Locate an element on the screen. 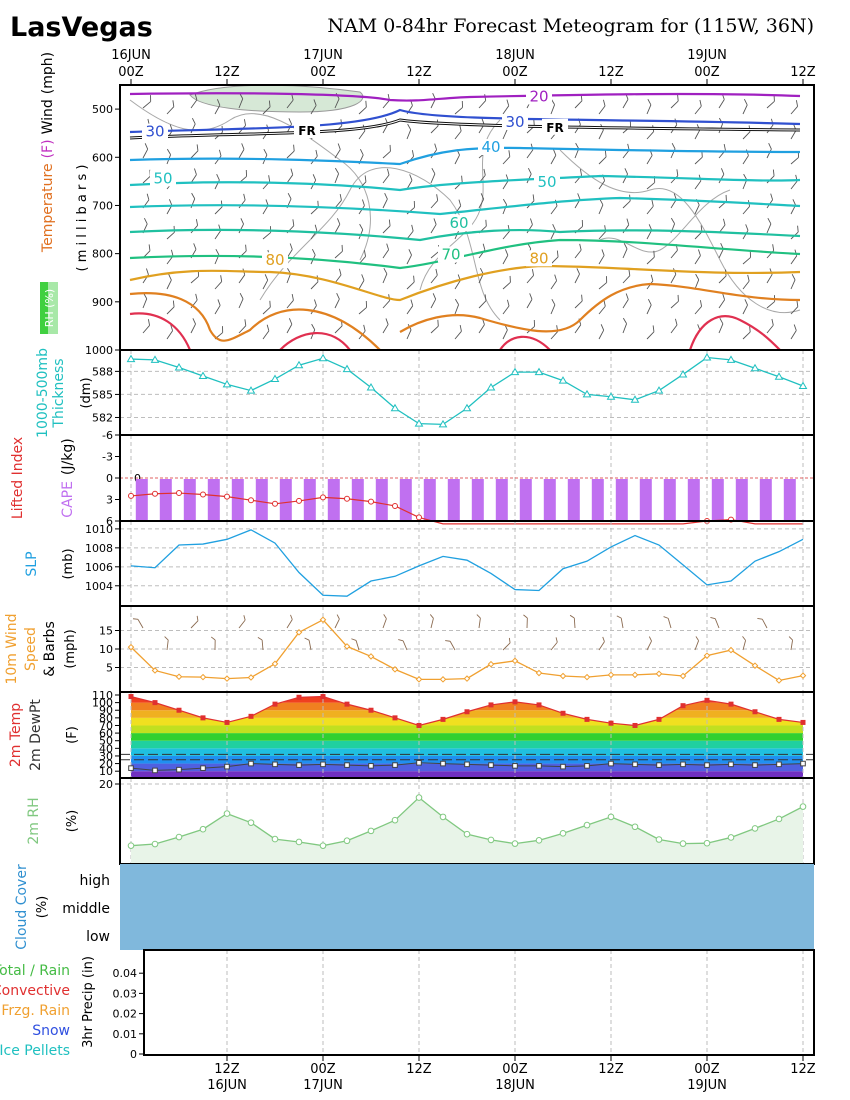  y-tick-label: 1006 is located at coordinates (99, 567).